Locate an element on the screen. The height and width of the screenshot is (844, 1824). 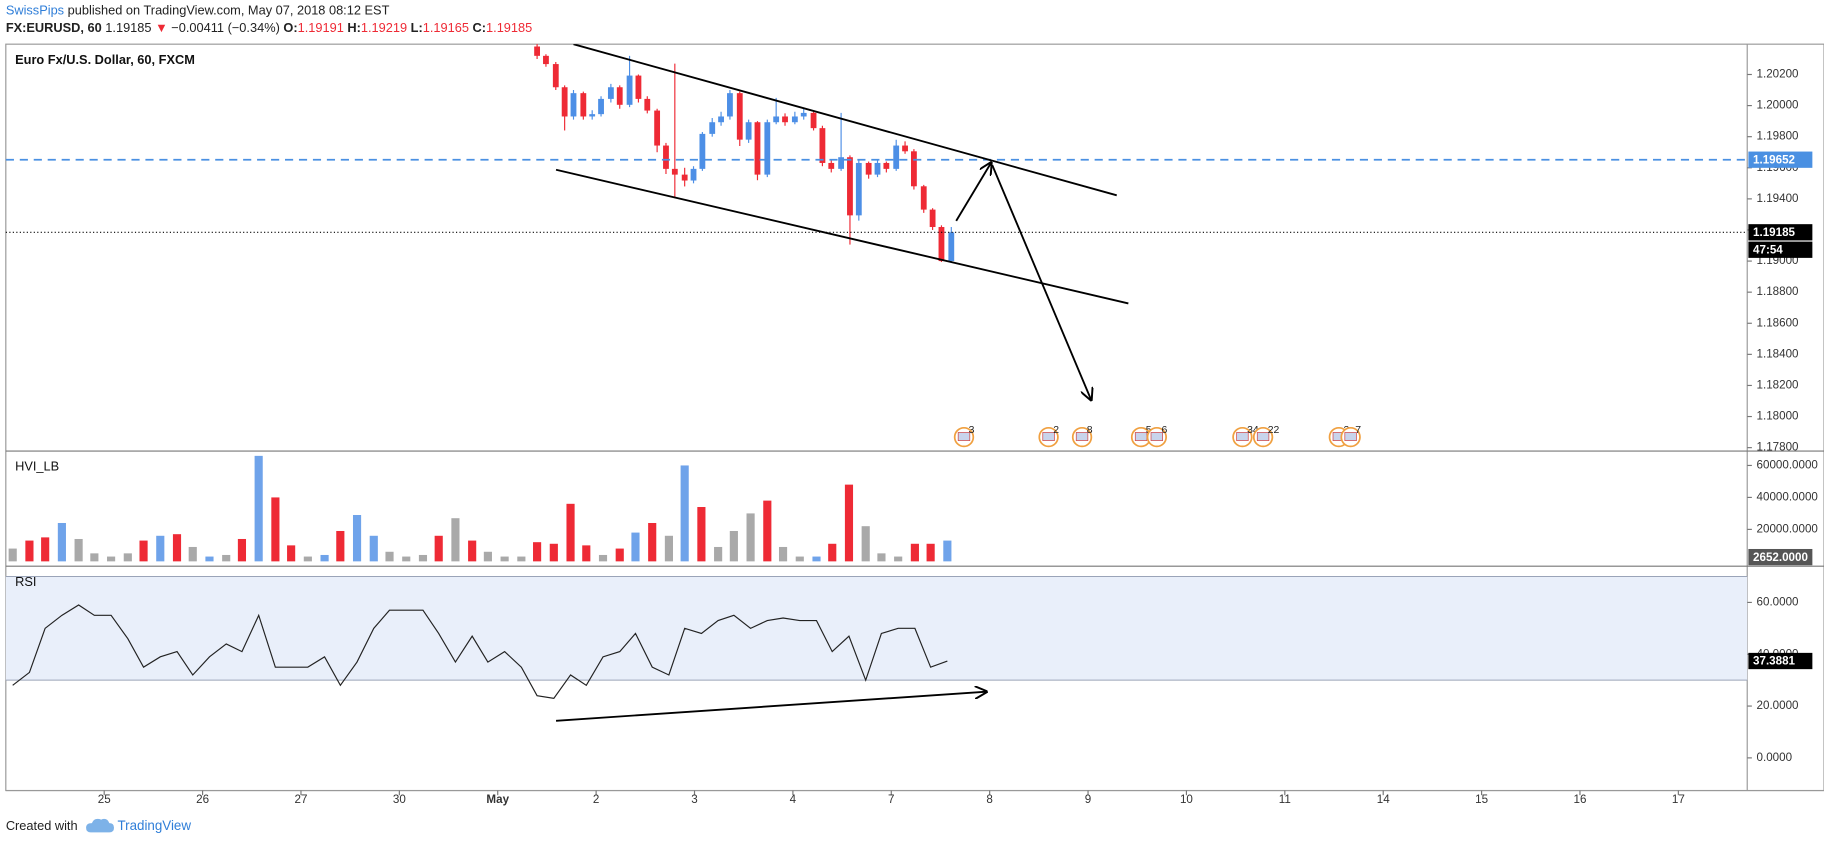
countdown-label-bg is located at coordinates (1780, 249).